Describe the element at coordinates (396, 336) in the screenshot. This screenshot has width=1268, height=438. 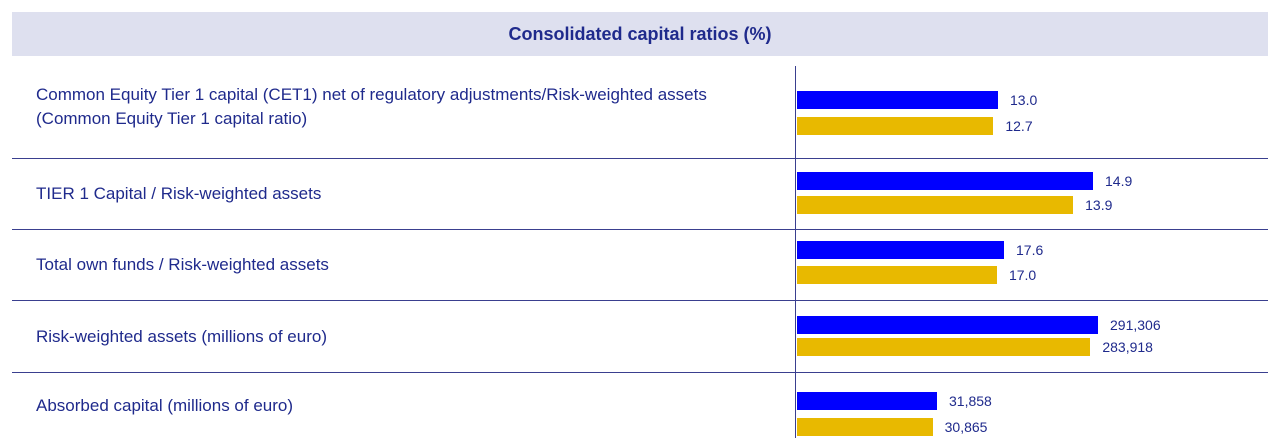
I see `row-label: Risk-weighted assets (millions of euro)` at that location.